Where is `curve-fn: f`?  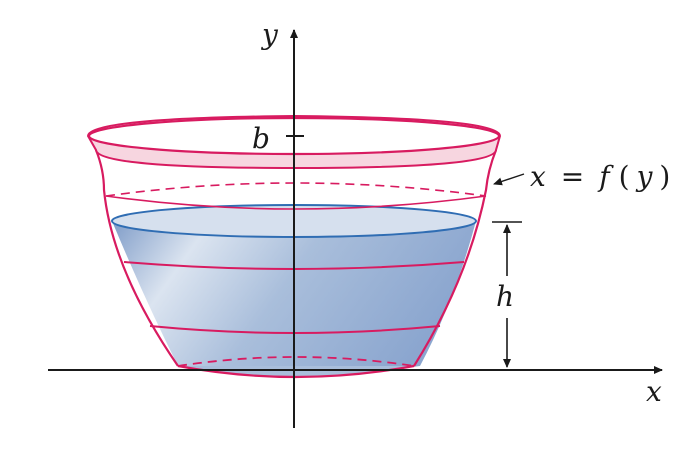 curve-fn: f is located at coordinates (605, 176).